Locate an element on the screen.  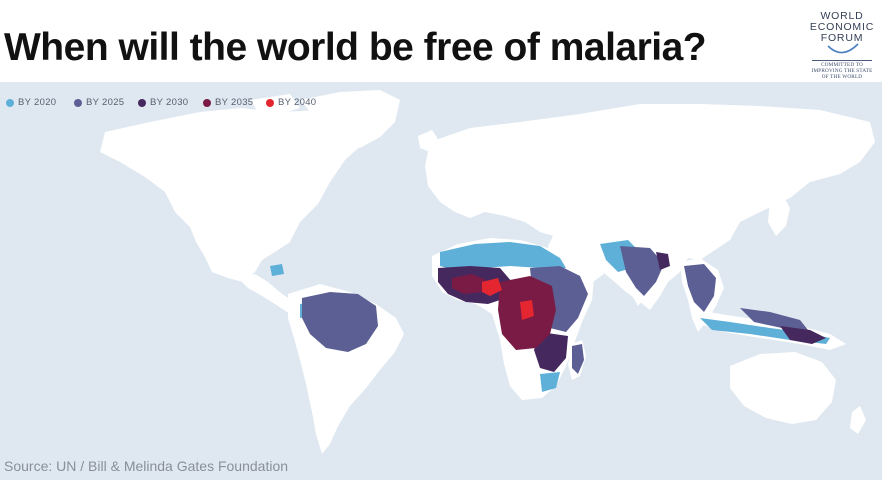
zone-by-2030 is located at coordinates (632, 312).